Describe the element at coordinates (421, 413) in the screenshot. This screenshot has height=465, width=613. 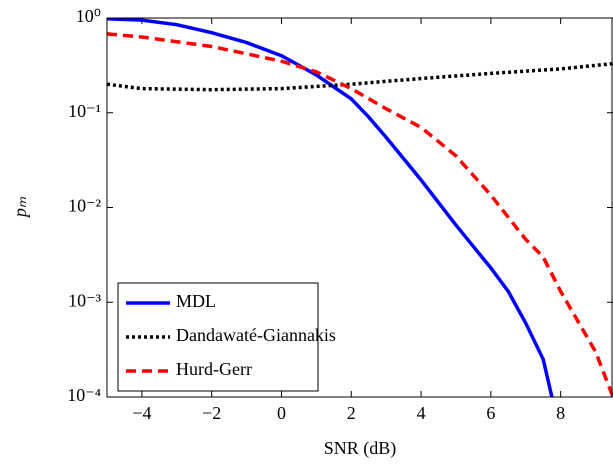
I see `x-tick-label: 4` at that location.